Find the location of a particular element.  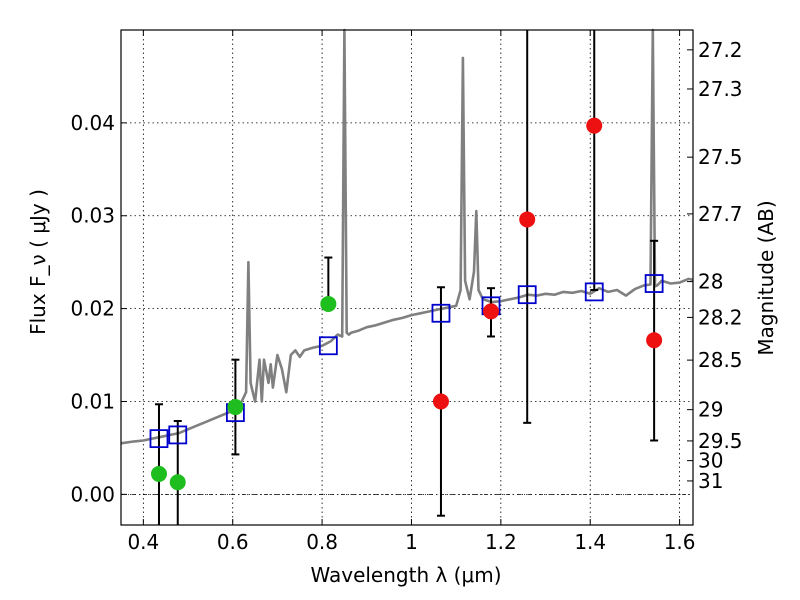

x-tick-label: 1.4 is located at coordinates (590, 542).